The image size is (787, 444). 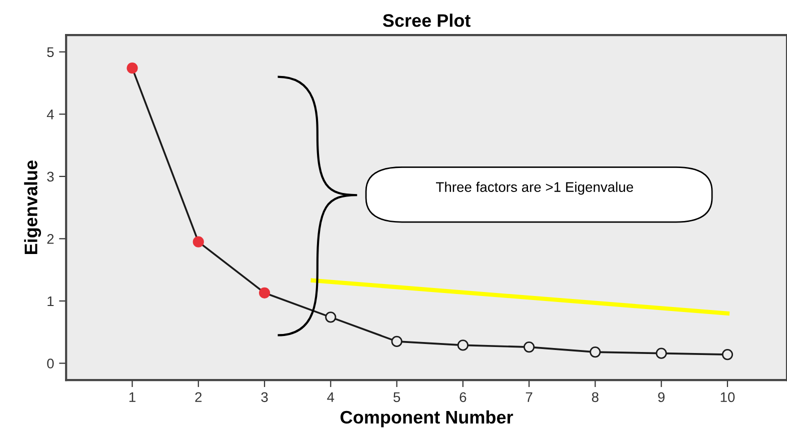 What do you see at coordinates (396, 397) in the screenshot?
I see `x-tick-label: 5` at bounding box center [396, 397].